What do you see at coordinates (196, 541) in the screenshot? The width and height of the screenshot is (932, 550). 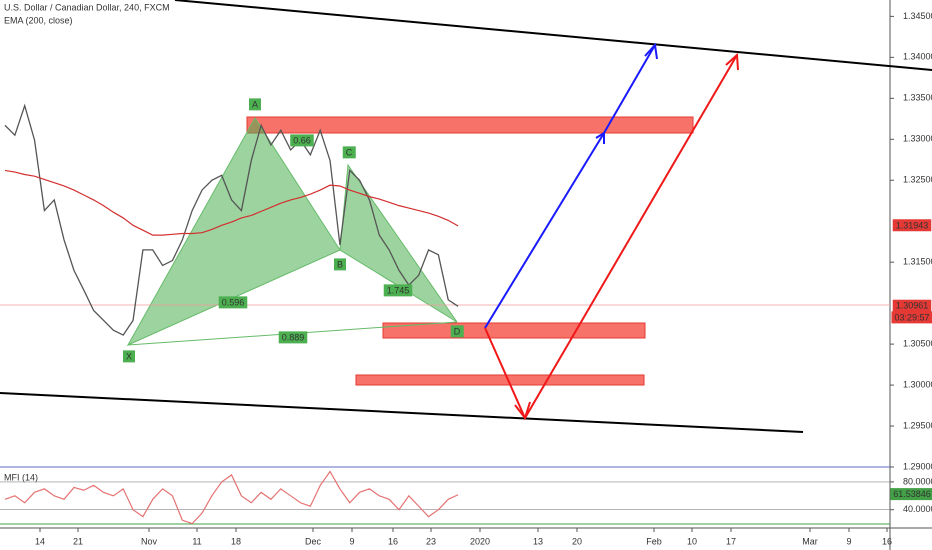 I see `x-tick-label: 11` at bounding box center [196, 541].